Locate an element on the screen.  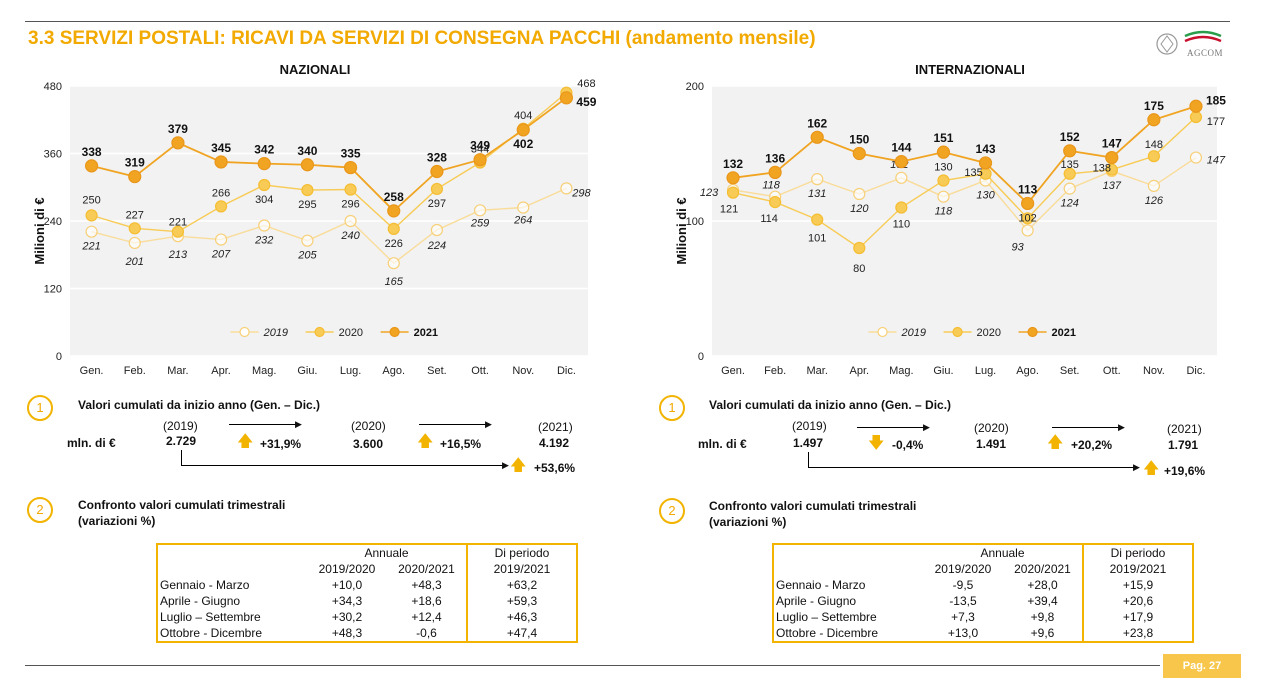
chart-title-nazionali: NAZIONALI is located at coordinates (315, 69).